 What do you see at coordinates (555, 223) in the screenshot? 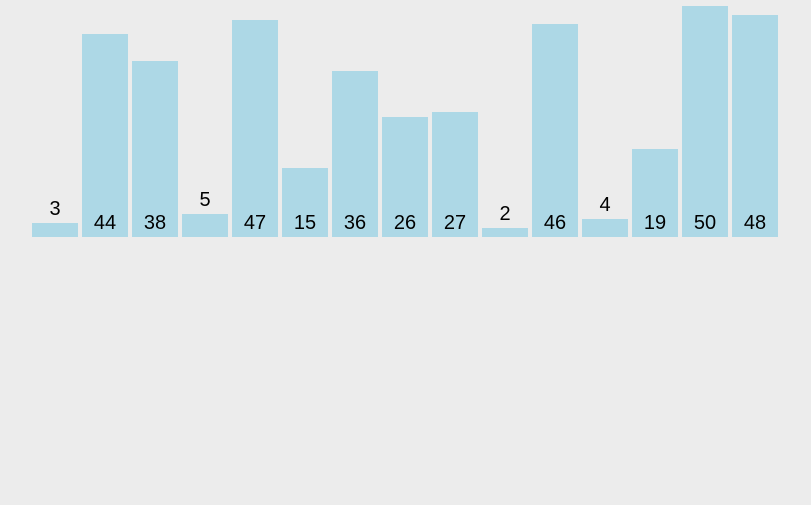
I see `bar-value-label: 46` at bounding box center [555, 223].